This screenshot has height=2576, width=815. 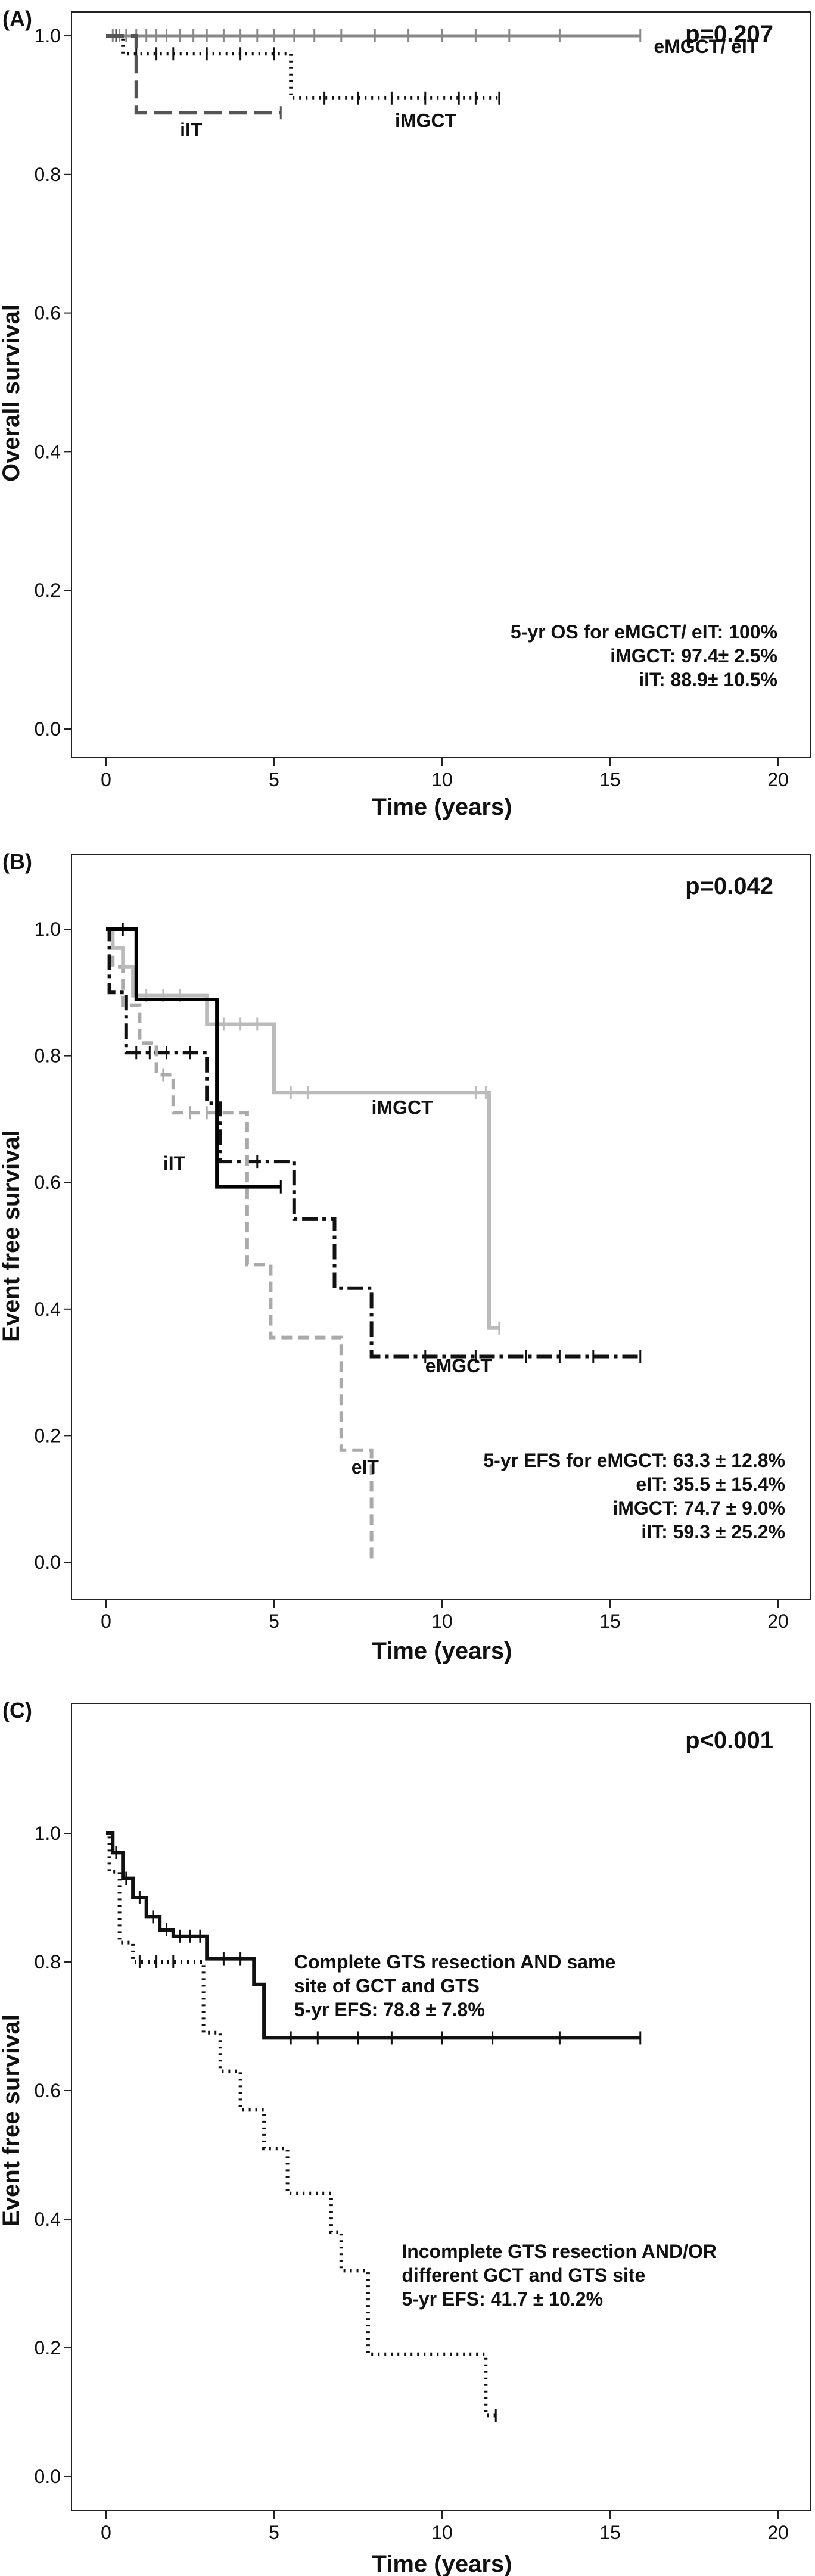 What do you see at coordinates (523, 2275) in the screenshot?
I see `annotation-line: different GCT and GTS site` at bounding box center [523, 2275].